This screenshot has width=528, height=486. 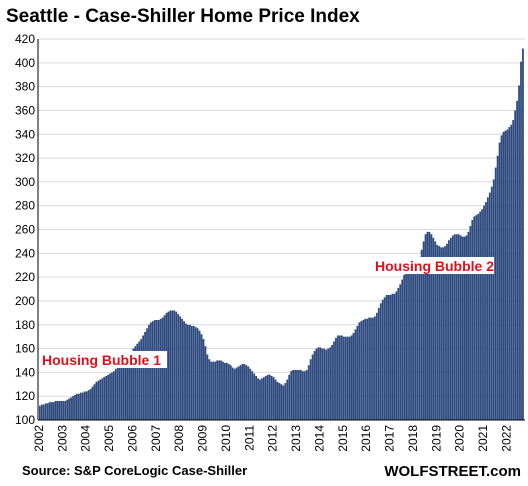 What do you see at coordinates (25, 325) in the screenshot?
I see `y-tick-label: 180` at bounding box center [25, 325].